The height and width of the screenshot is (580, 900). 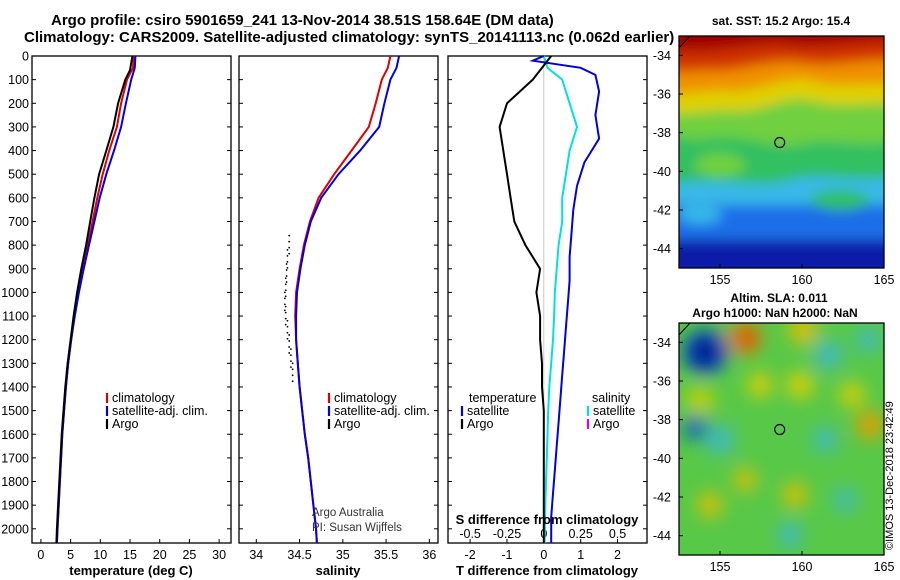 What do you see at coordinates (160, 411) in the screenshot?
I see `temperature-legend-label: satellite-adj. clim.` at bounding box center [160, 411].